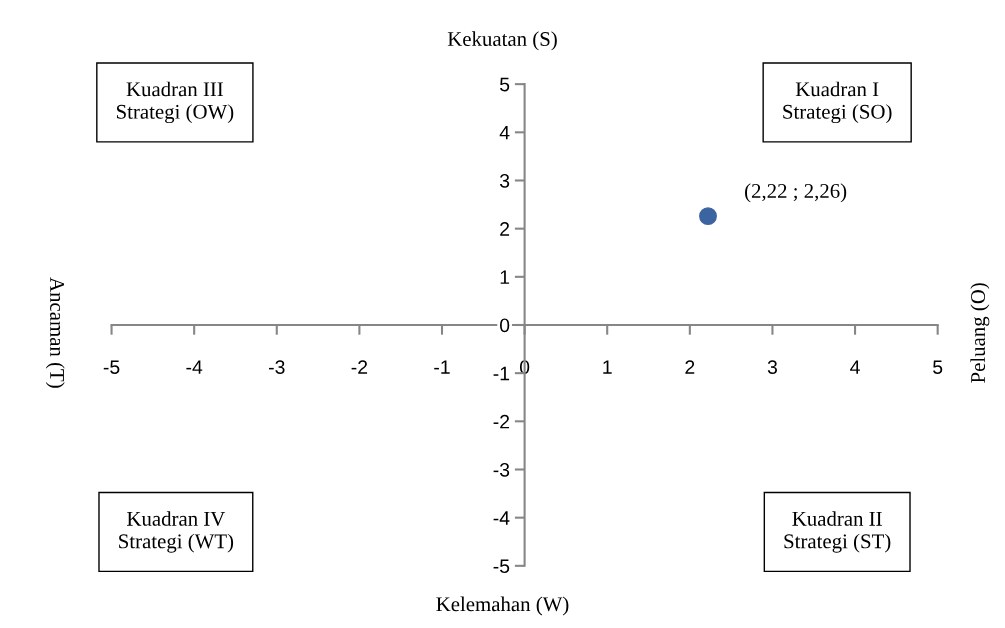 This screenshot has height=628, width=1005. What do you see at coordinates (855, 367) in the screenshot?
I see `x-tick-label: 4` at bounding box center [855, 367].